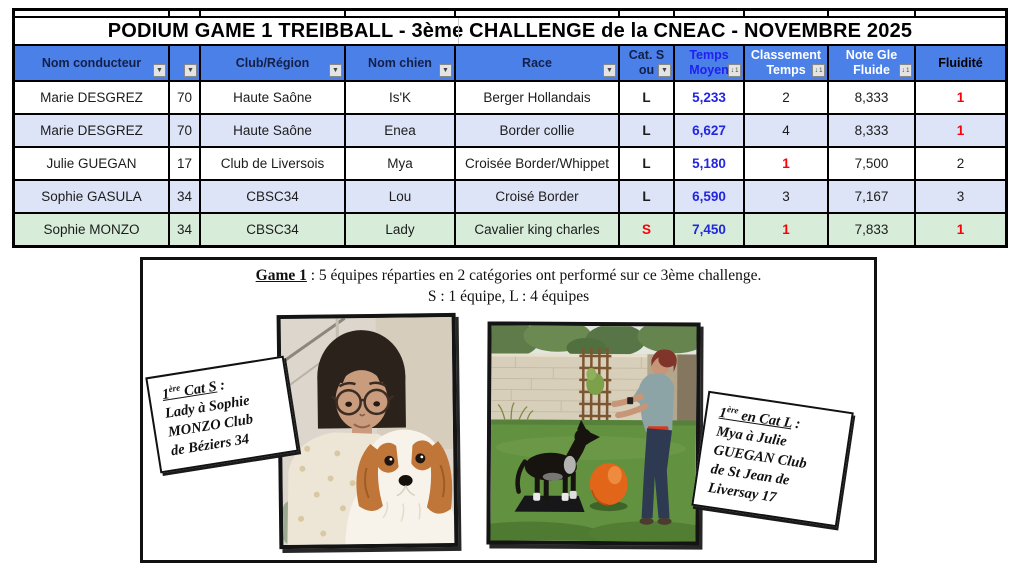 The image size is (1024, 576). I want to click on cavalier-dog, so click(400, 487).